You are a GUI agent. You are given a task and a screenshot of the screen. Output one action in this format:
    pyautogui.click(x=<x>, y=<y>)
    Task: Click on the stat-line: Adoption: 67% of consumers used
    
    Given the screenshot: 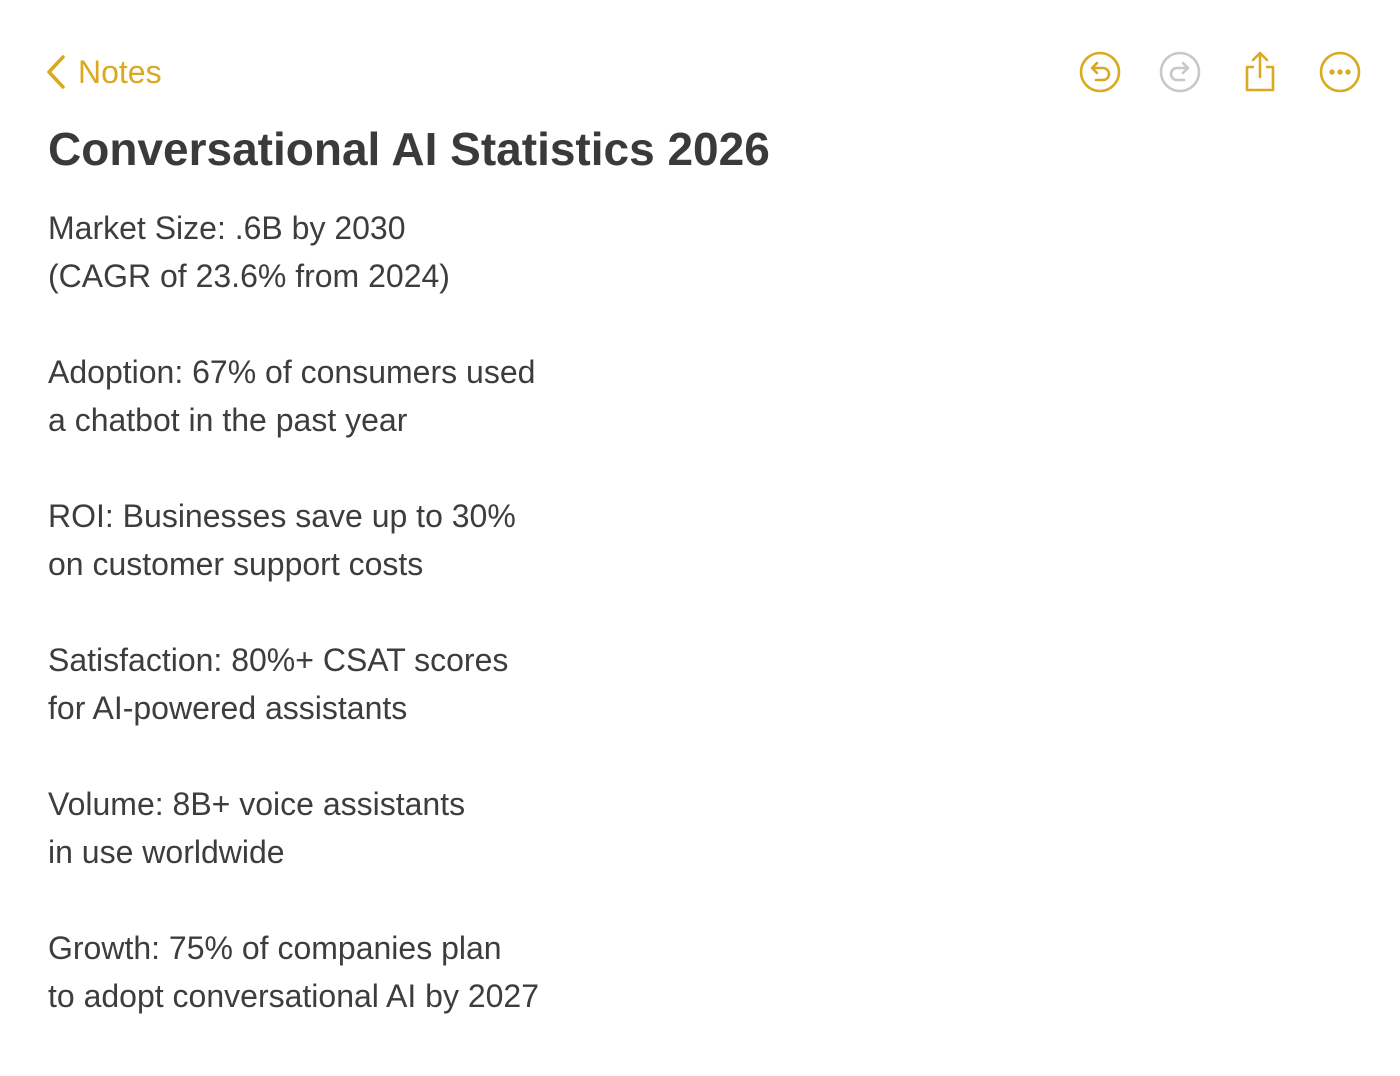 What is the action you would take?
    pyautogui.click(x=292, y=372)
    